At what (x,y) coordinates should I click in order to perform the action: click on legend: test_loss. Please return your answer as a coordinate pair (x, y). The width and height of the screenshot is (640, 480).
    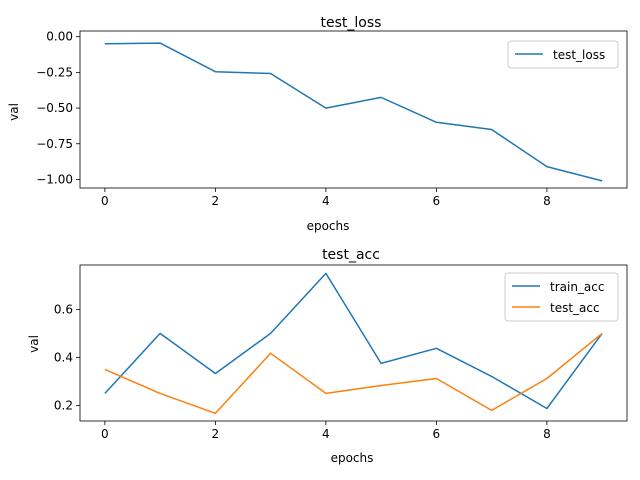
    Looking at the image, I should click on (563, 54).